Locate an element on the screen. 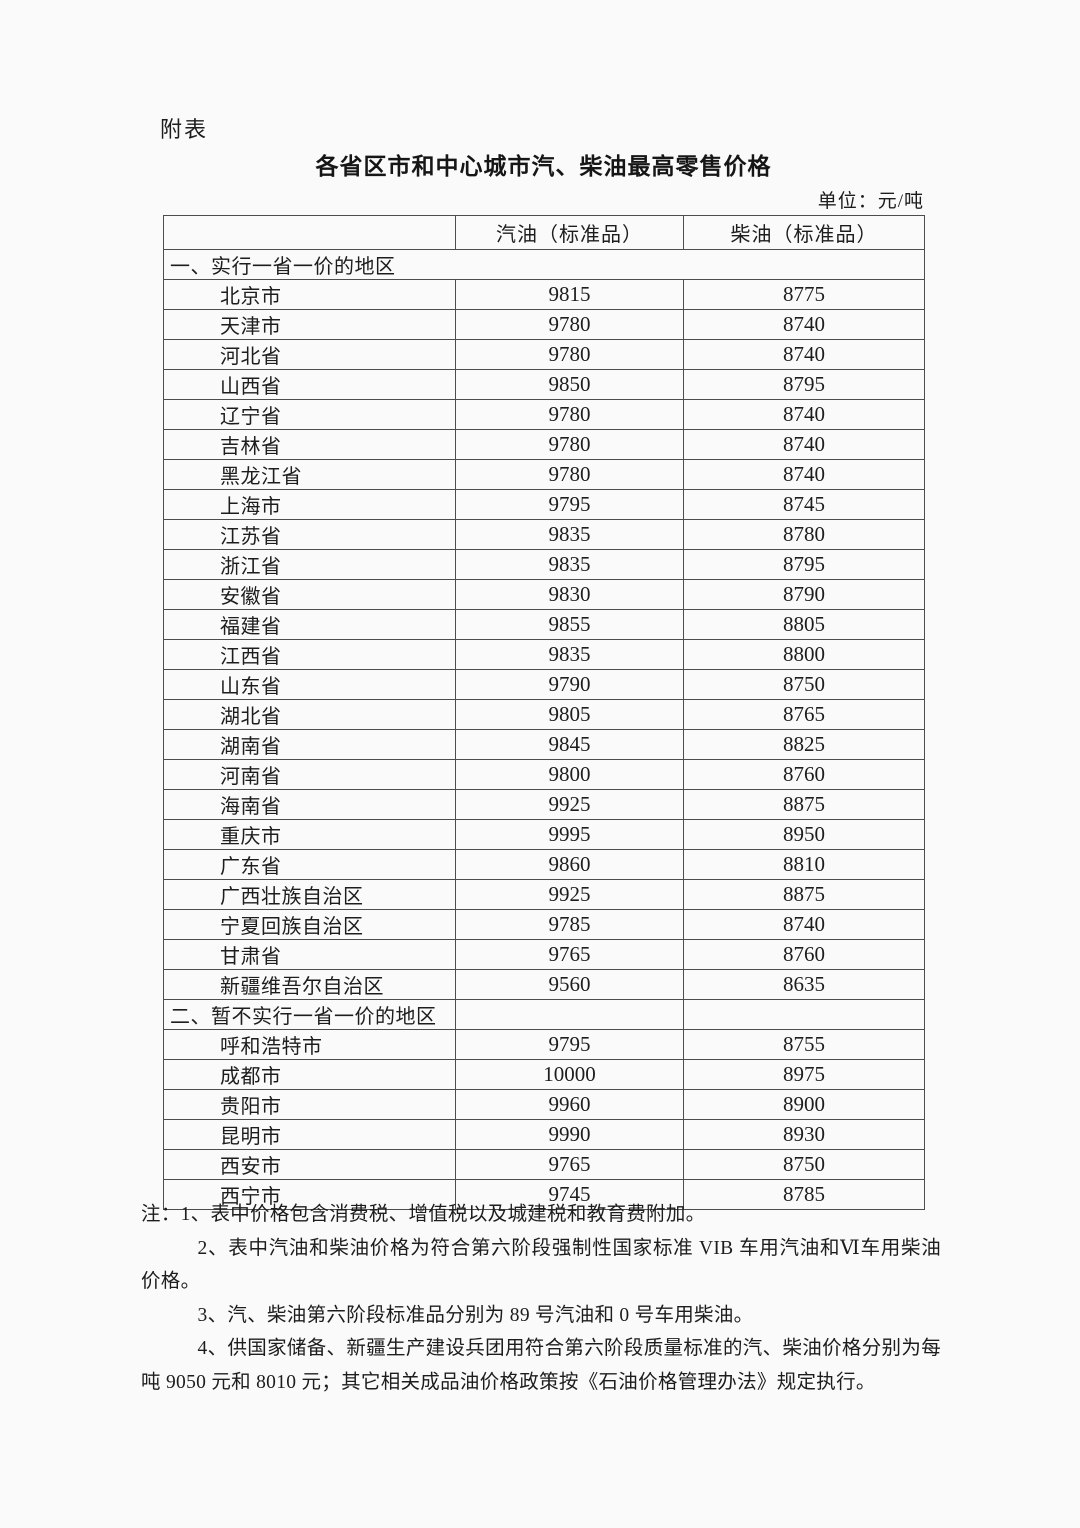 The height and width of the screenshot is (1528, 1080). gasoline-price-cell: 9850 is located at coordinates (569, 384).